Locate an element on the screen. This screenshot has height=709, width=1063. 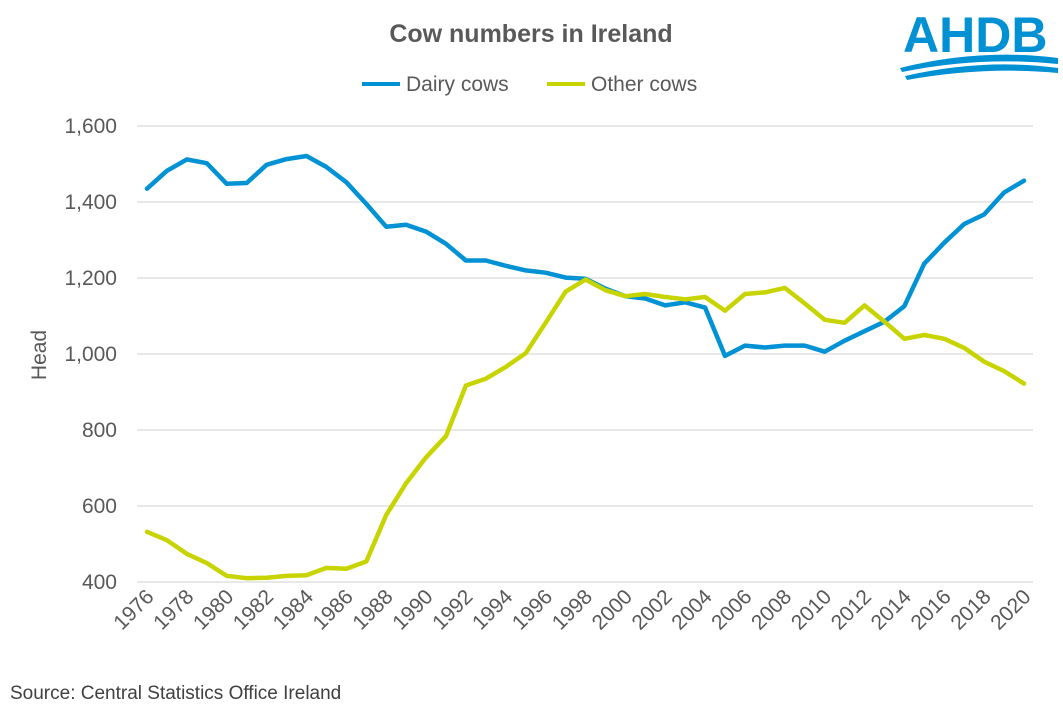
y-tick-label: 1,400 is located at coordinates (90, 202).